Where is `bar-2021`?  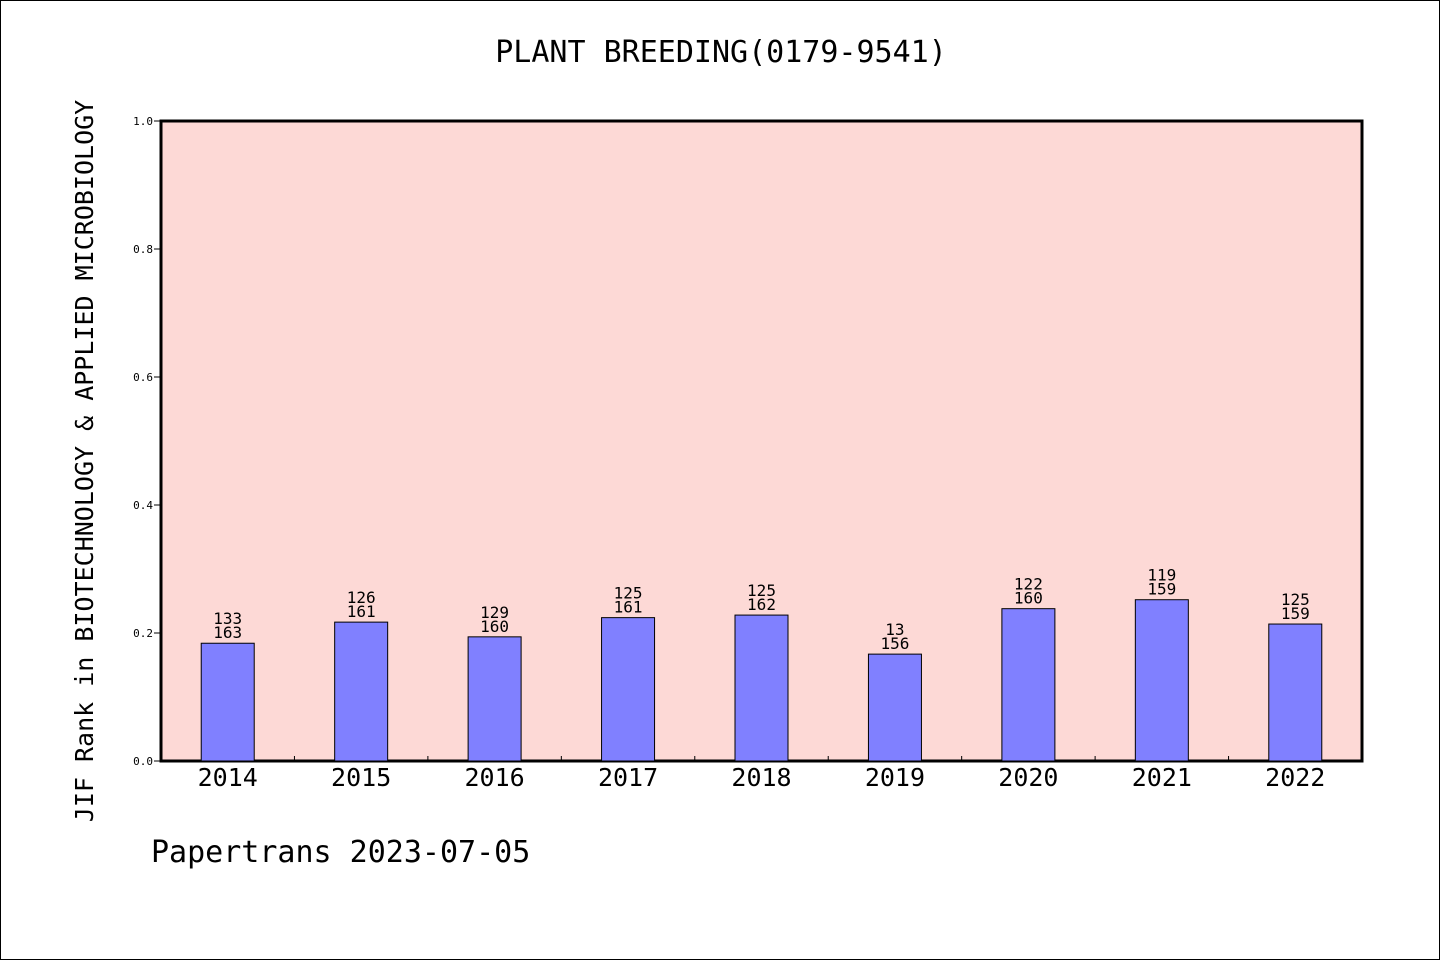
bar-2021 is located at coordinates (1161, 680).